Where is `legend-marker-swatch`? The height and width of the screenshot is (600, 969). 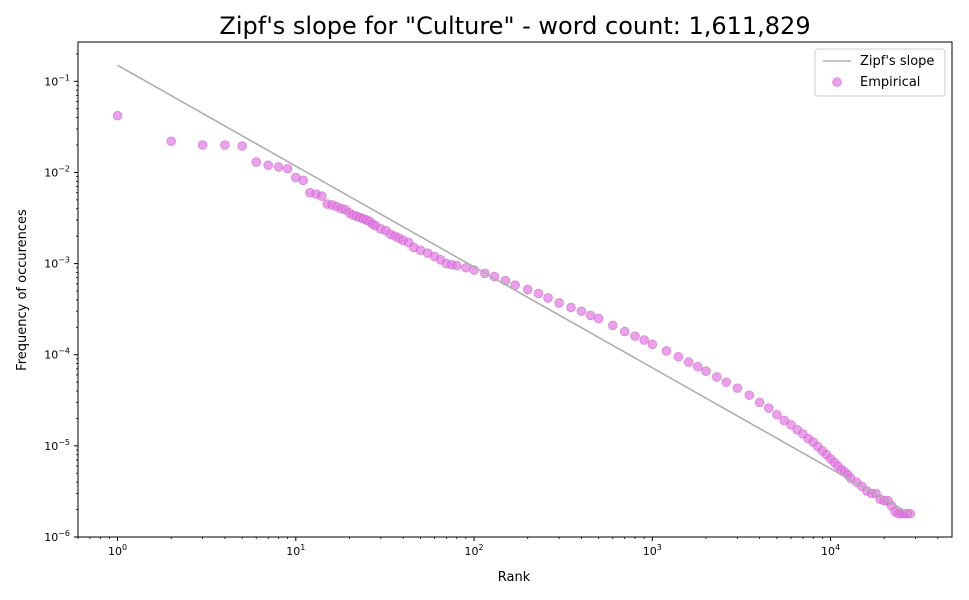
legend-marker-swatch is located at coordinates (837, 82).